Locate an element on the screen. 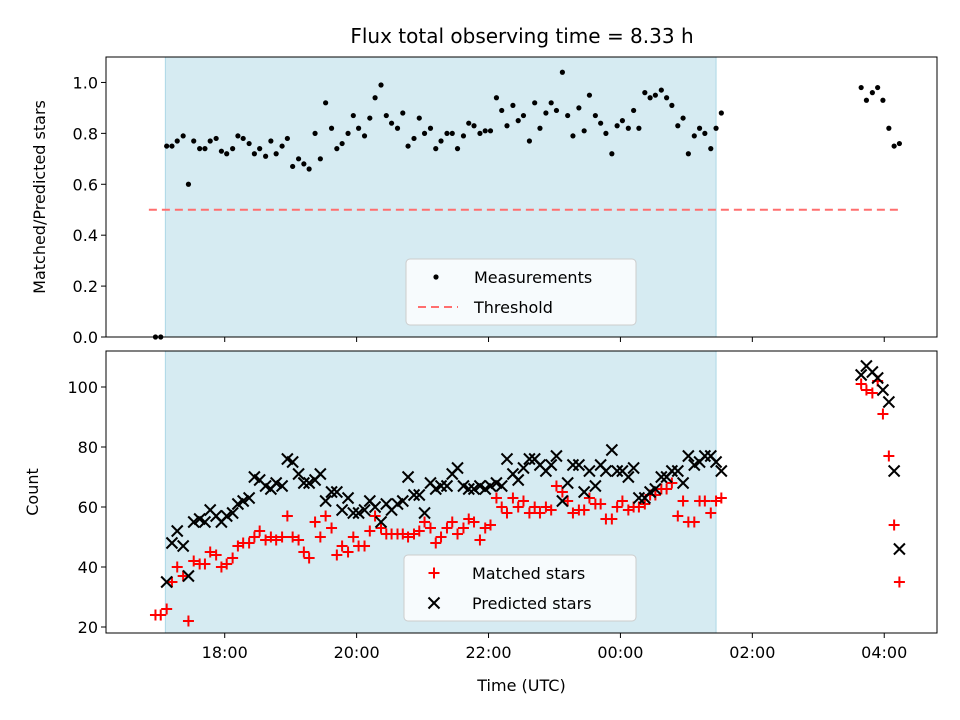 This screenshot has width=960, height=720. count-legend: Matched stars Predicted stars is located at coordinates (520, 588).